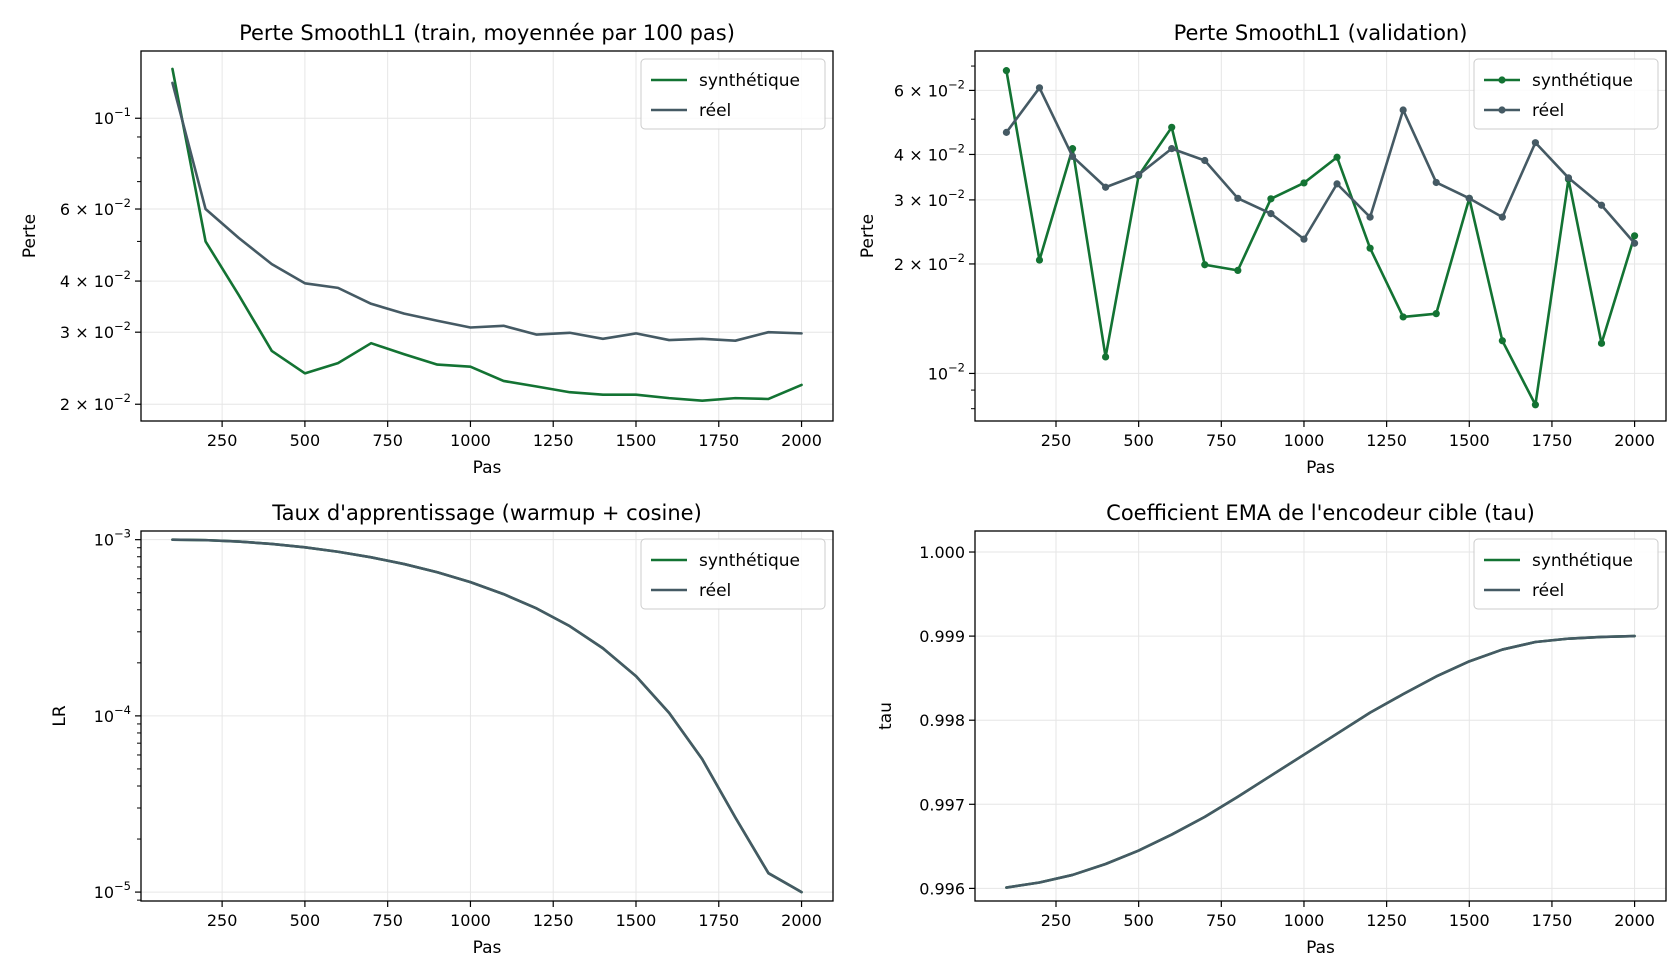  Describe the element at coordinates (942, 720) in the screenshot. I see `y-tick-label: 0.998` at that location.